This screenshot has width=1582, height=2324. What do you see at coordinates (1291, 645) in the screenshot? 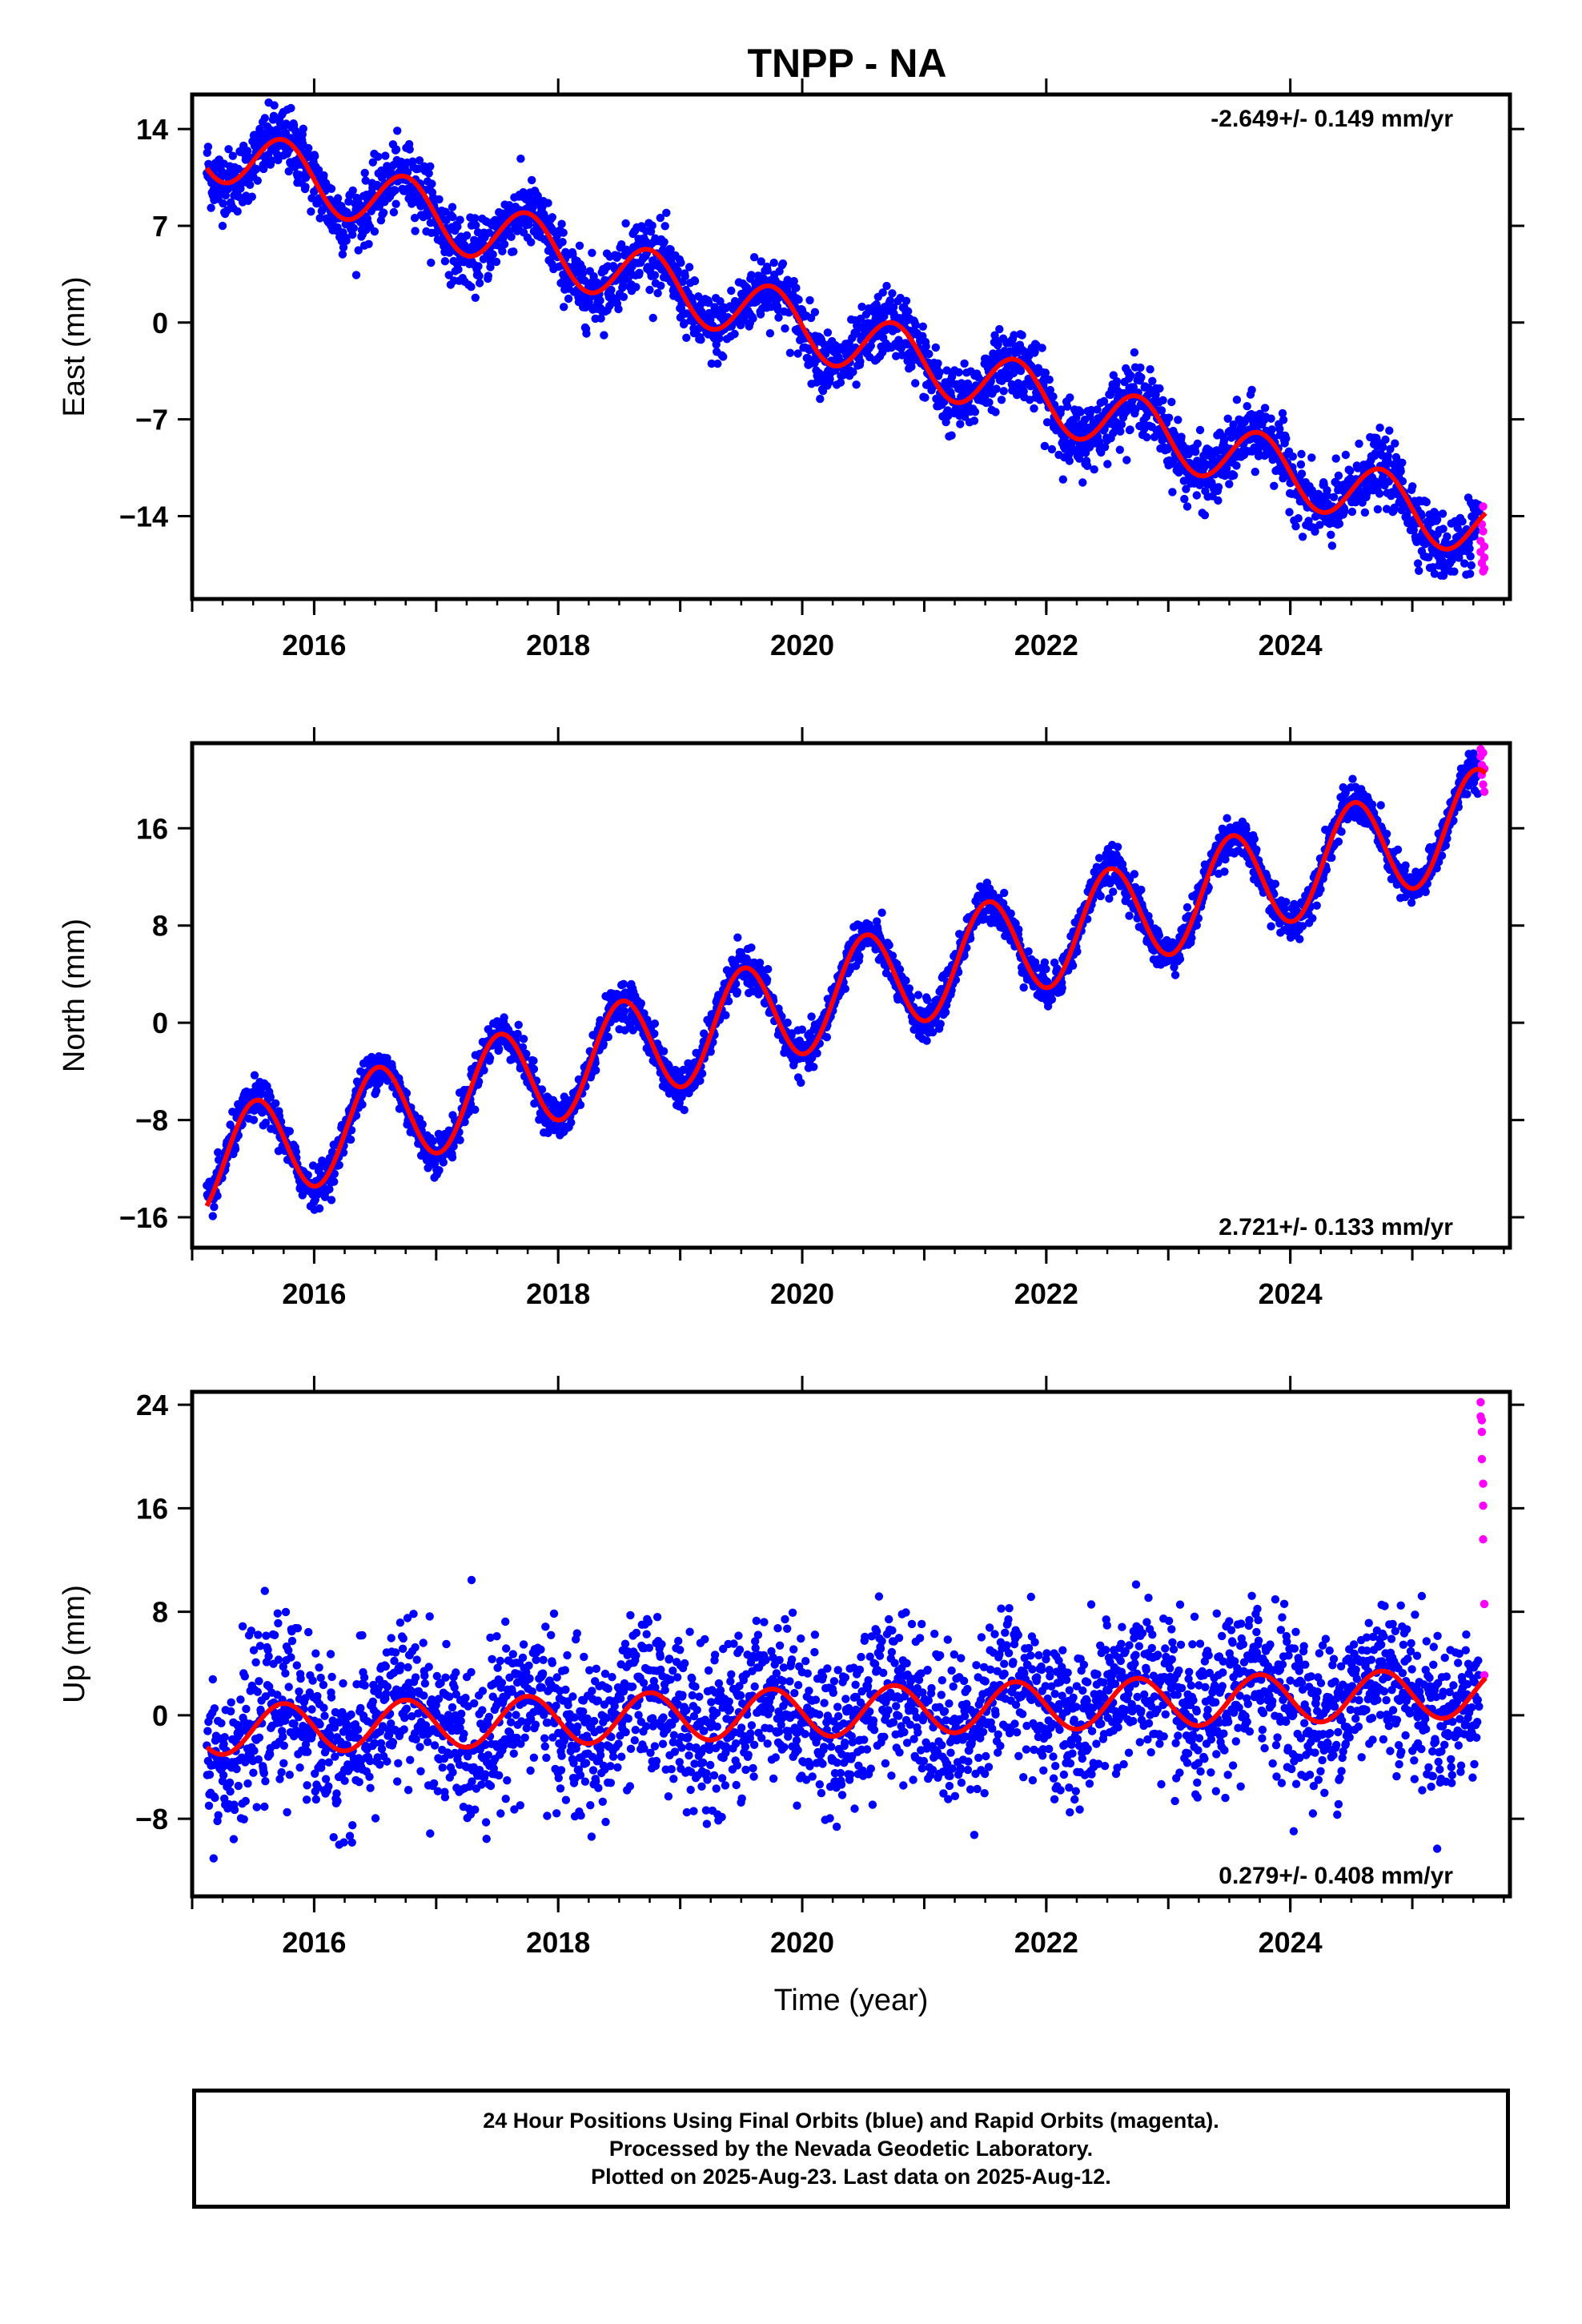
I see `x-tick-label: 2024` at bounding box center [1291, 645].